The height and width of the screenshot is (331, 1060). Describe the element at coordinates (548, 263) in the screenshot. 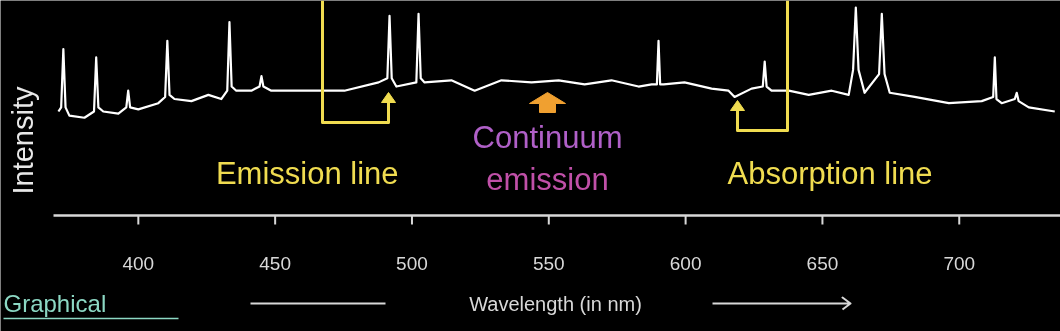

I see `x-tick-label: 550` at that location.